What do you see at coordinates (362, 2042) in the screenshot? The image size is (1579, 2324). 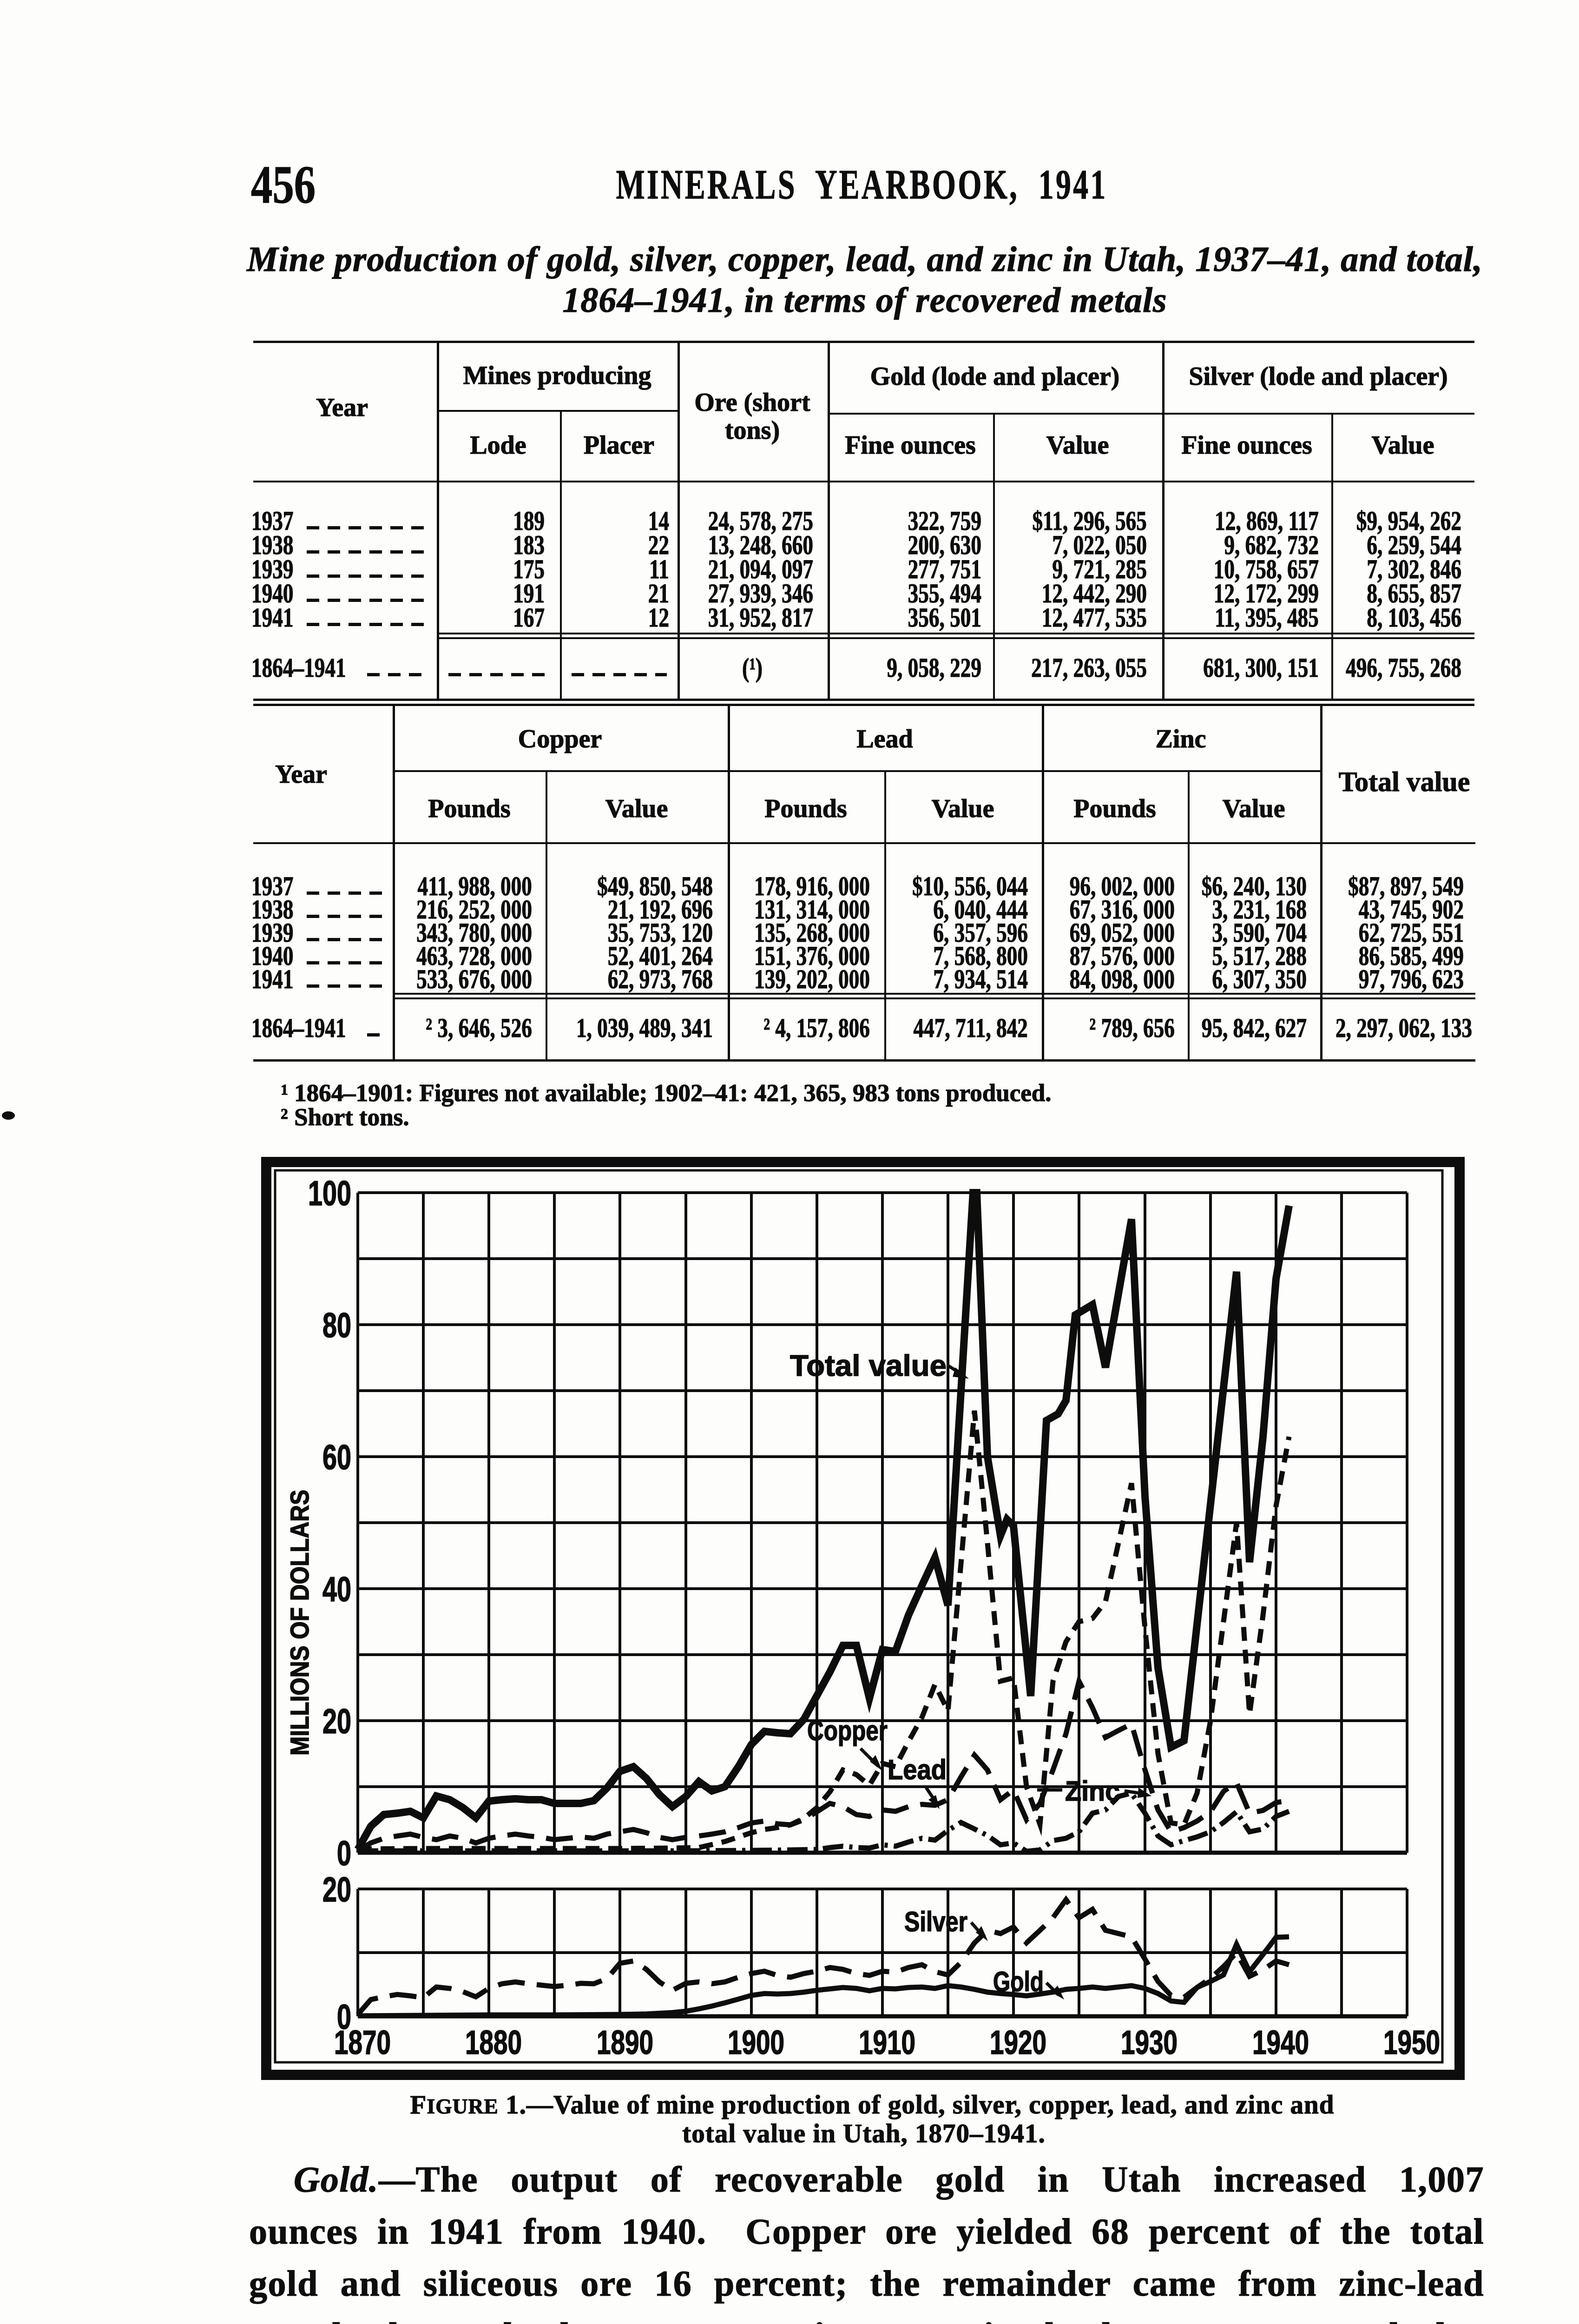 I see `svg-text: 1870` at bounding box center [362, 2042].